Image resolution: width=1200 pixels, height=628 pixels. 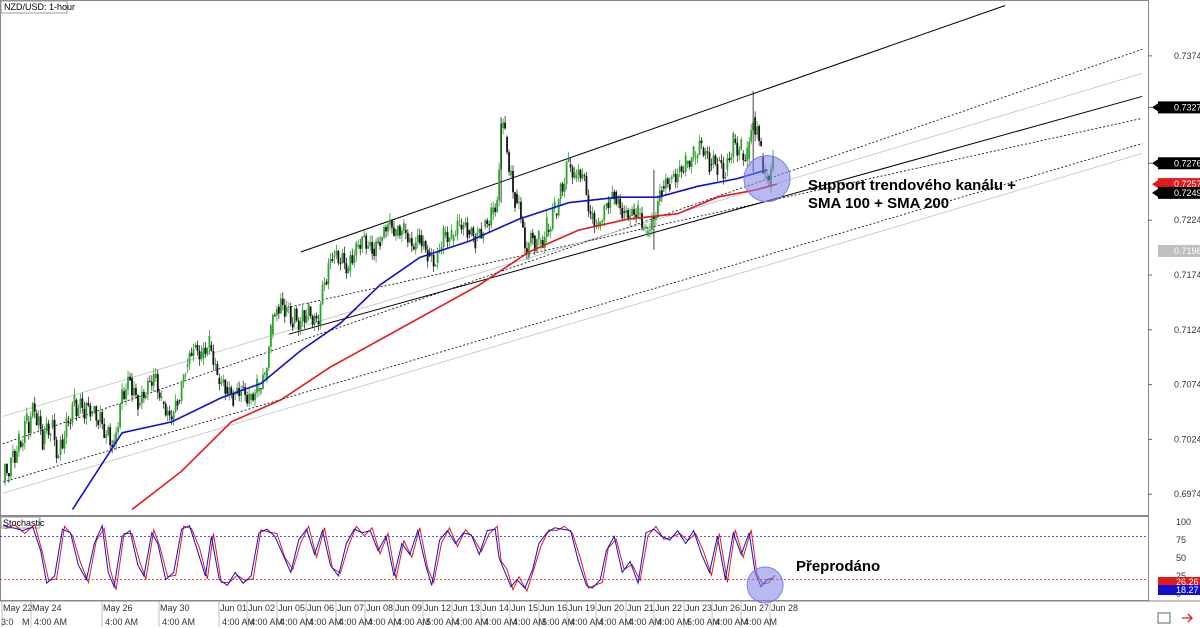 What do you see at coordinates (553, 608) in the screenshot?
I see `date-label: Jun 16` at bounding box center [553, 608].